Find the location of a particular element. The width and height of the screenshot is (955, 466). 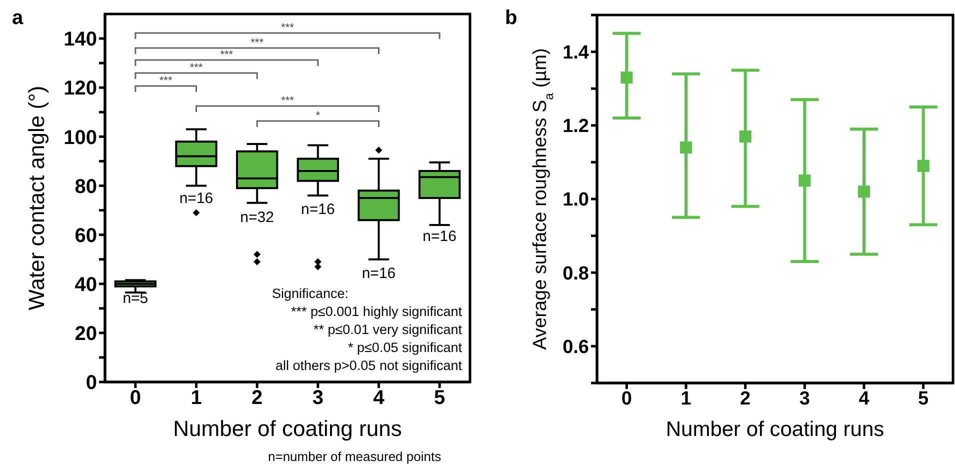

y-tick-label: 40 is located at coordinates (85, 285).